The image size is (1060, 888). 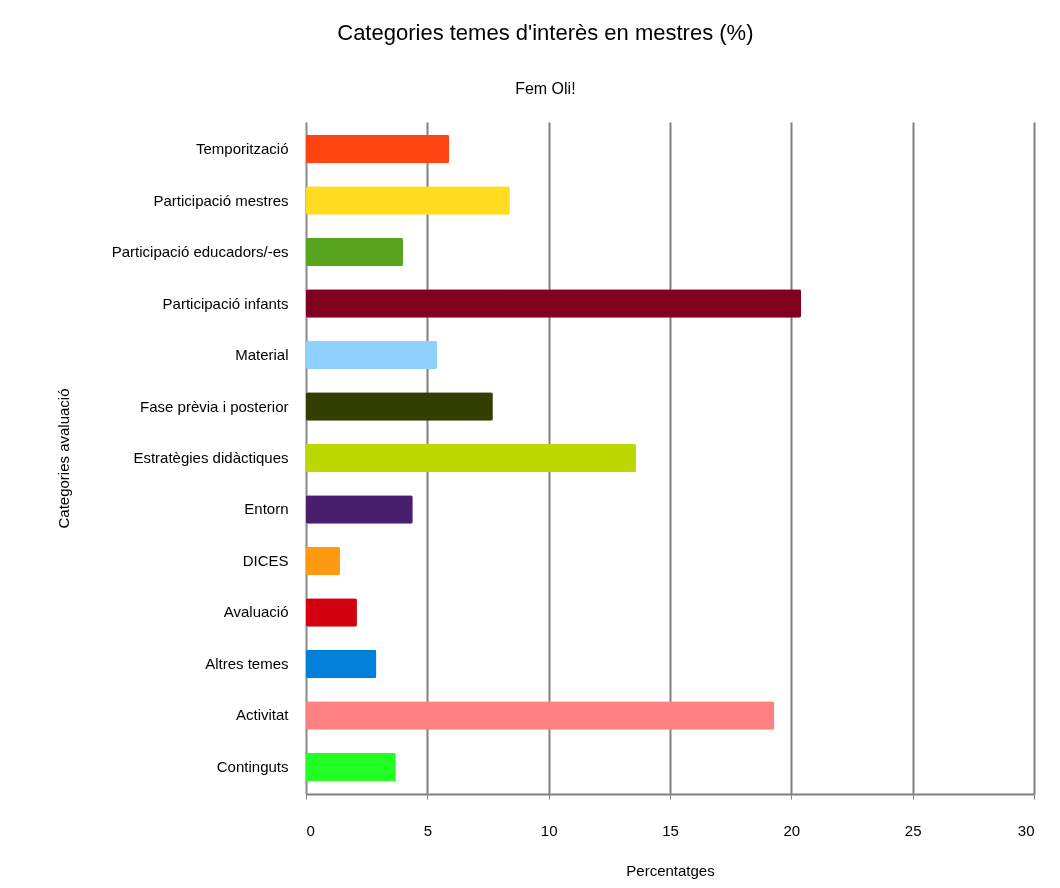 I want to click on y-tick-label: Participació infants, so click(x=225, y=303).